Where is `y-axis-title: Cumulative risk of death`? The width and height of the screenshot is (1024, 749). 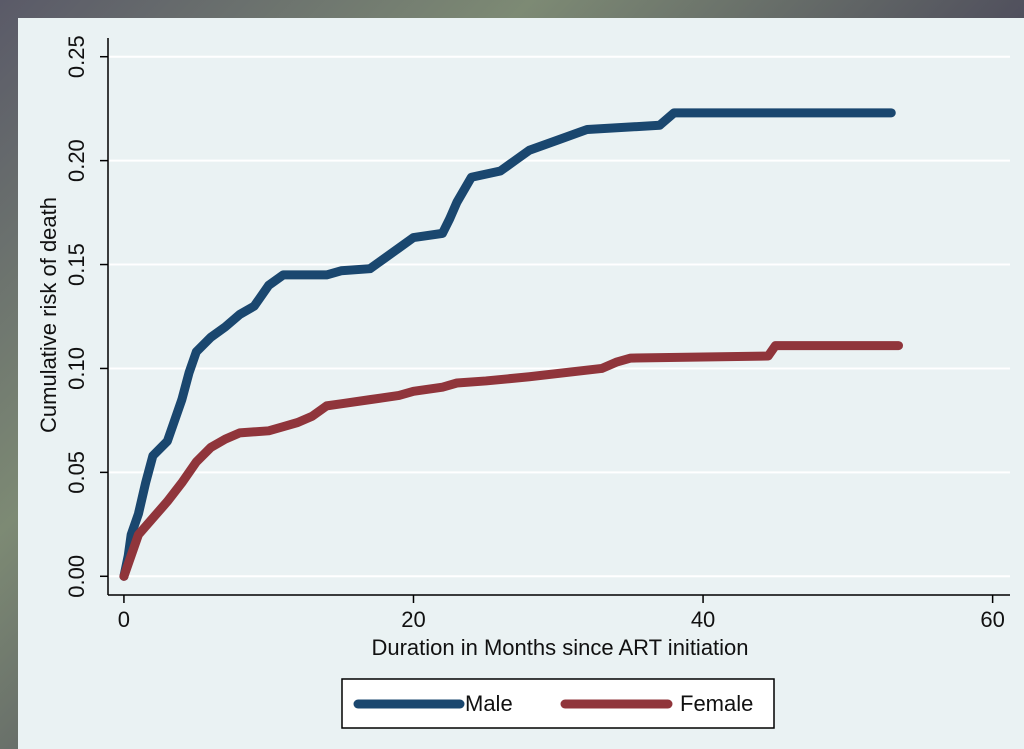 y-axis-title: Cumulative risk of death is located at coordinates (48, 315).